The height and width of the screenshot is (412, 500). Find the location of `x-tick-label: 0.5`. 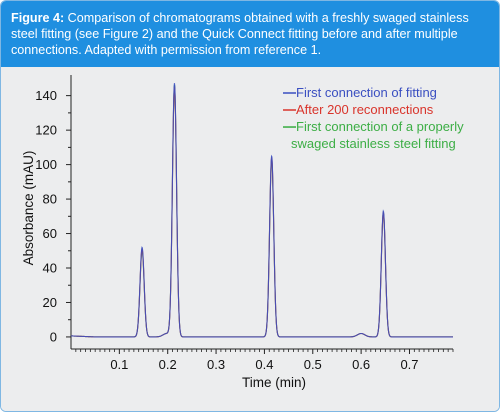

x-tick-label: 0.5 is located at coordinates (313, 364).